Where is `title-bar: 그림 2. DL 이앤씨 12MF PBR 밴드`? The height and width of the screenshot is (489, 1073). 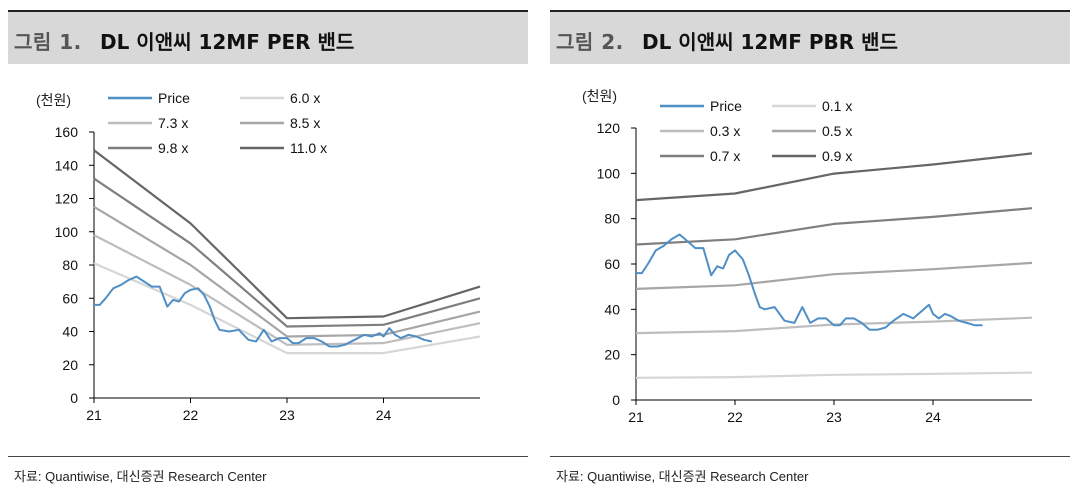 title-bar: 그림 2. DL 이앤씨 12MF PBR 밴드 is located at coordinates (810, 38).